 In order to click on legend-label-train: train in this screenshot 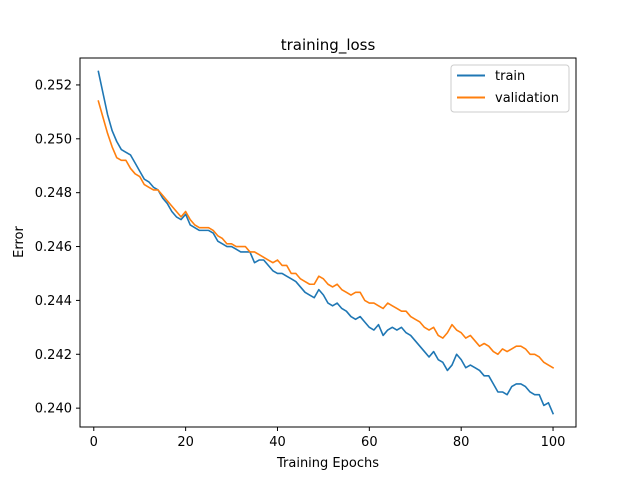, I will do `click(510, 76)`.